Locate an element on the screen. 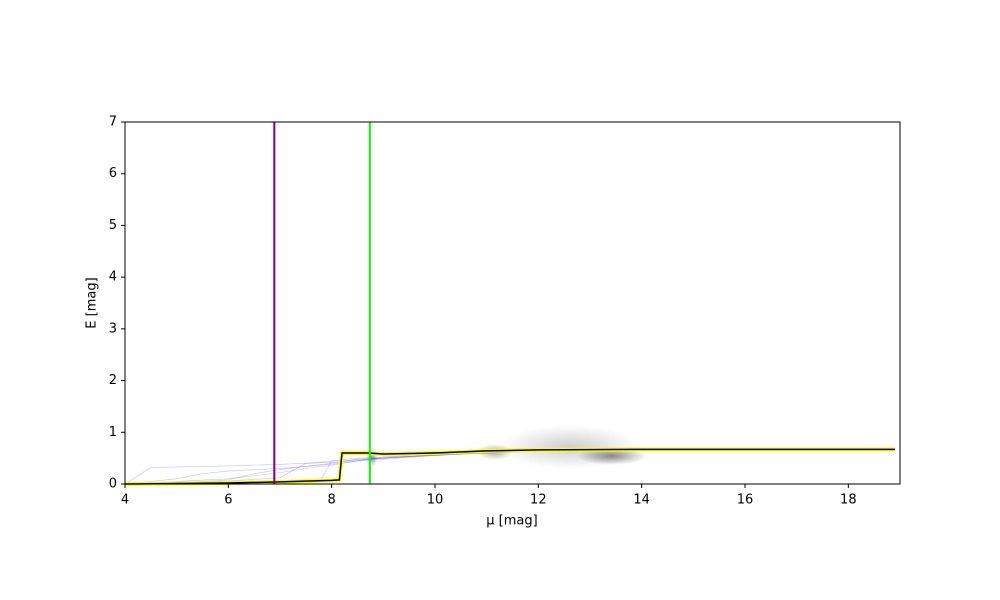  median-line is located at coordinates (509, 466).